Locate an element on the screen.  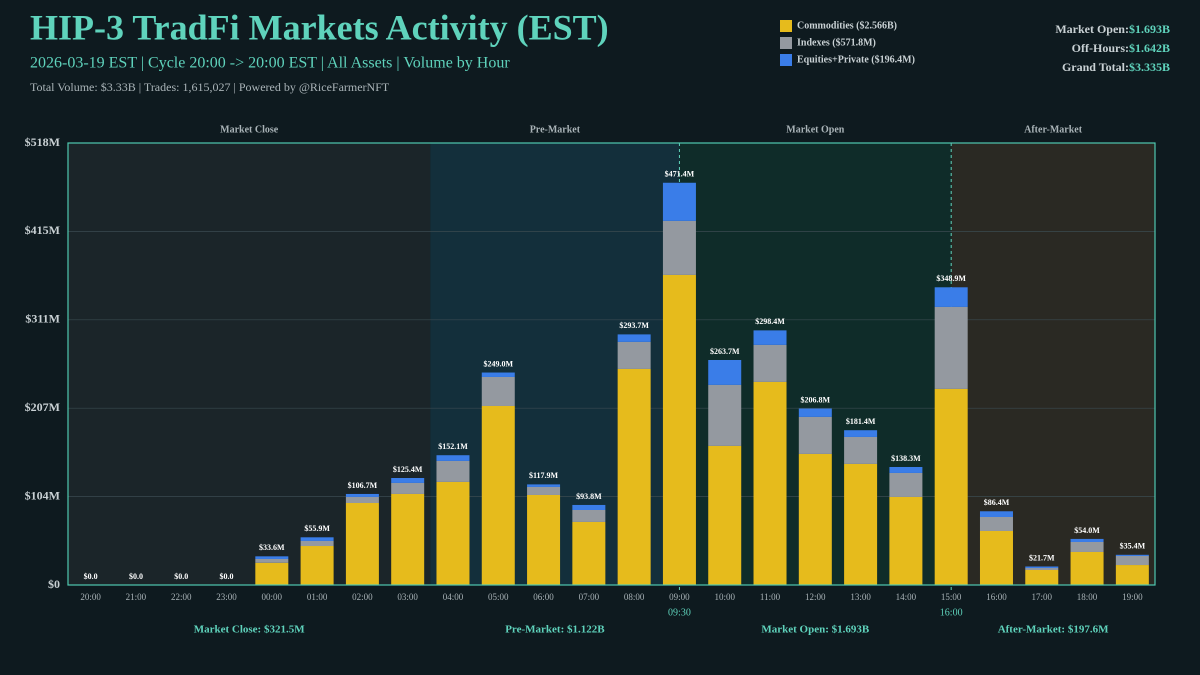
total-label: $471.4M is located at coordinates (680, 174).